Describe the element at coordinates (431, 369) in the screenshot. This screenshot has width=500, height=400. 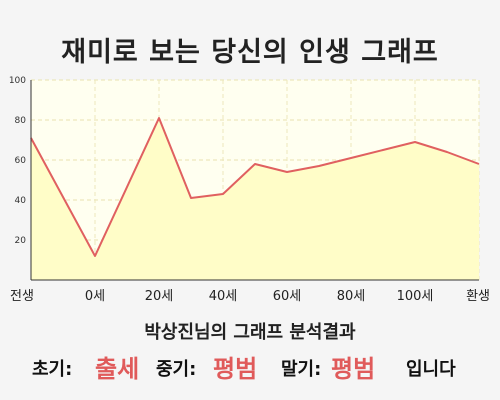
I see `result-suffix: 입니다` at that location.